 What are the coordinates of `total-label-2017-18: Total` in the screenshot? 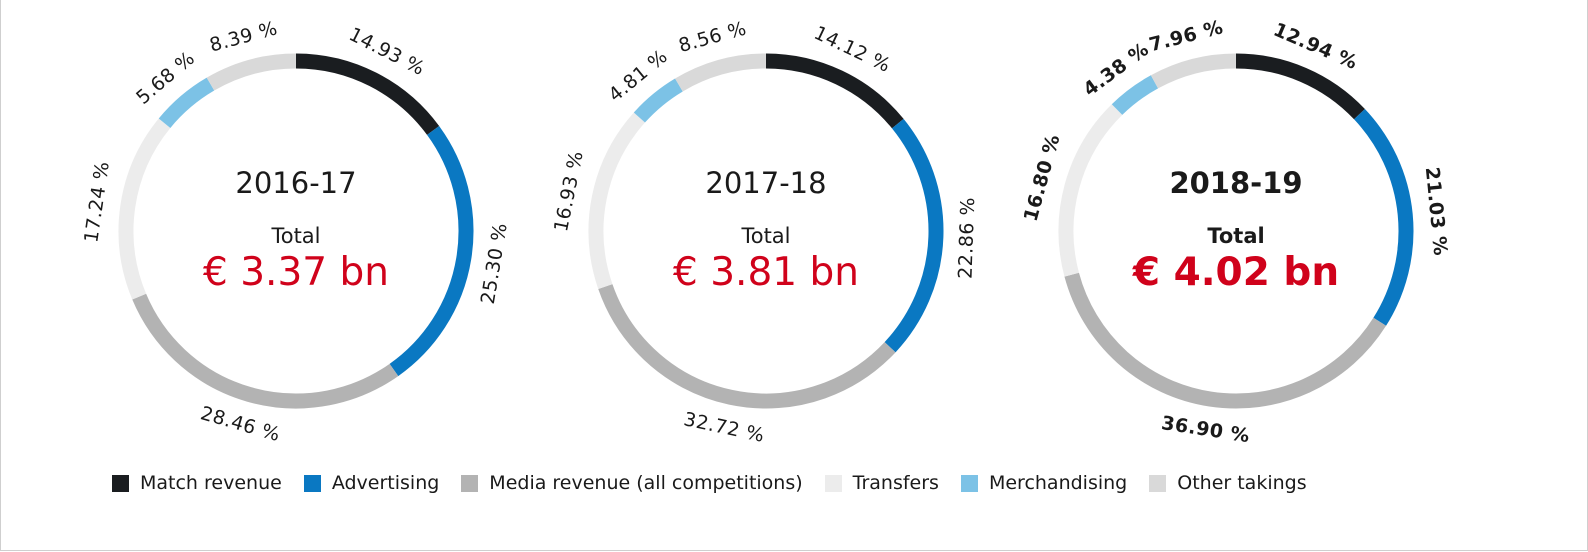 It's located at (765, 236).